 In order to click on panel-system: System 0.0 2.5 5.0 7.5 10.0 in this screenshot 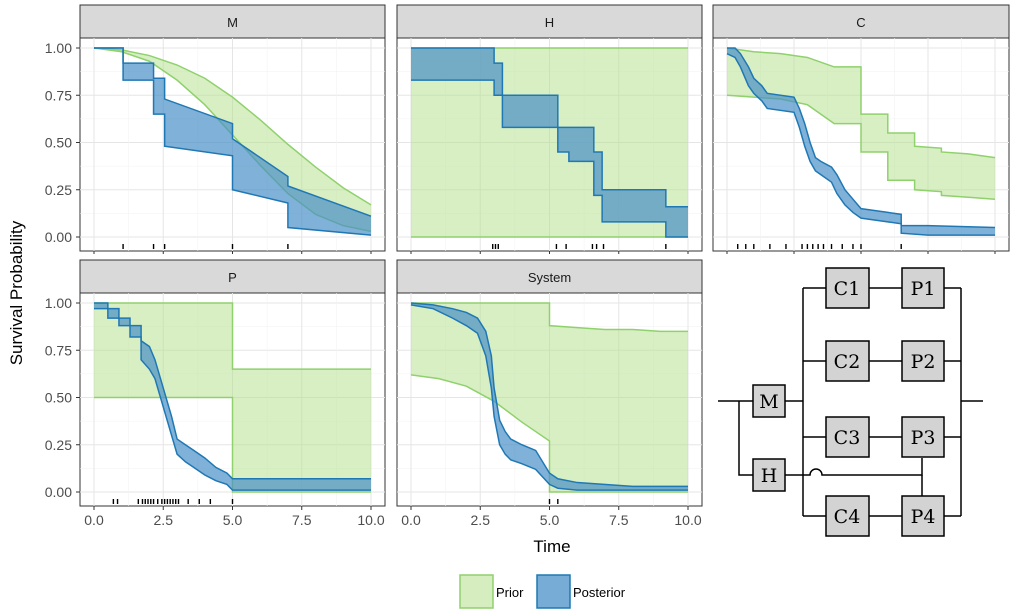, I will do `click(549, 393)`.